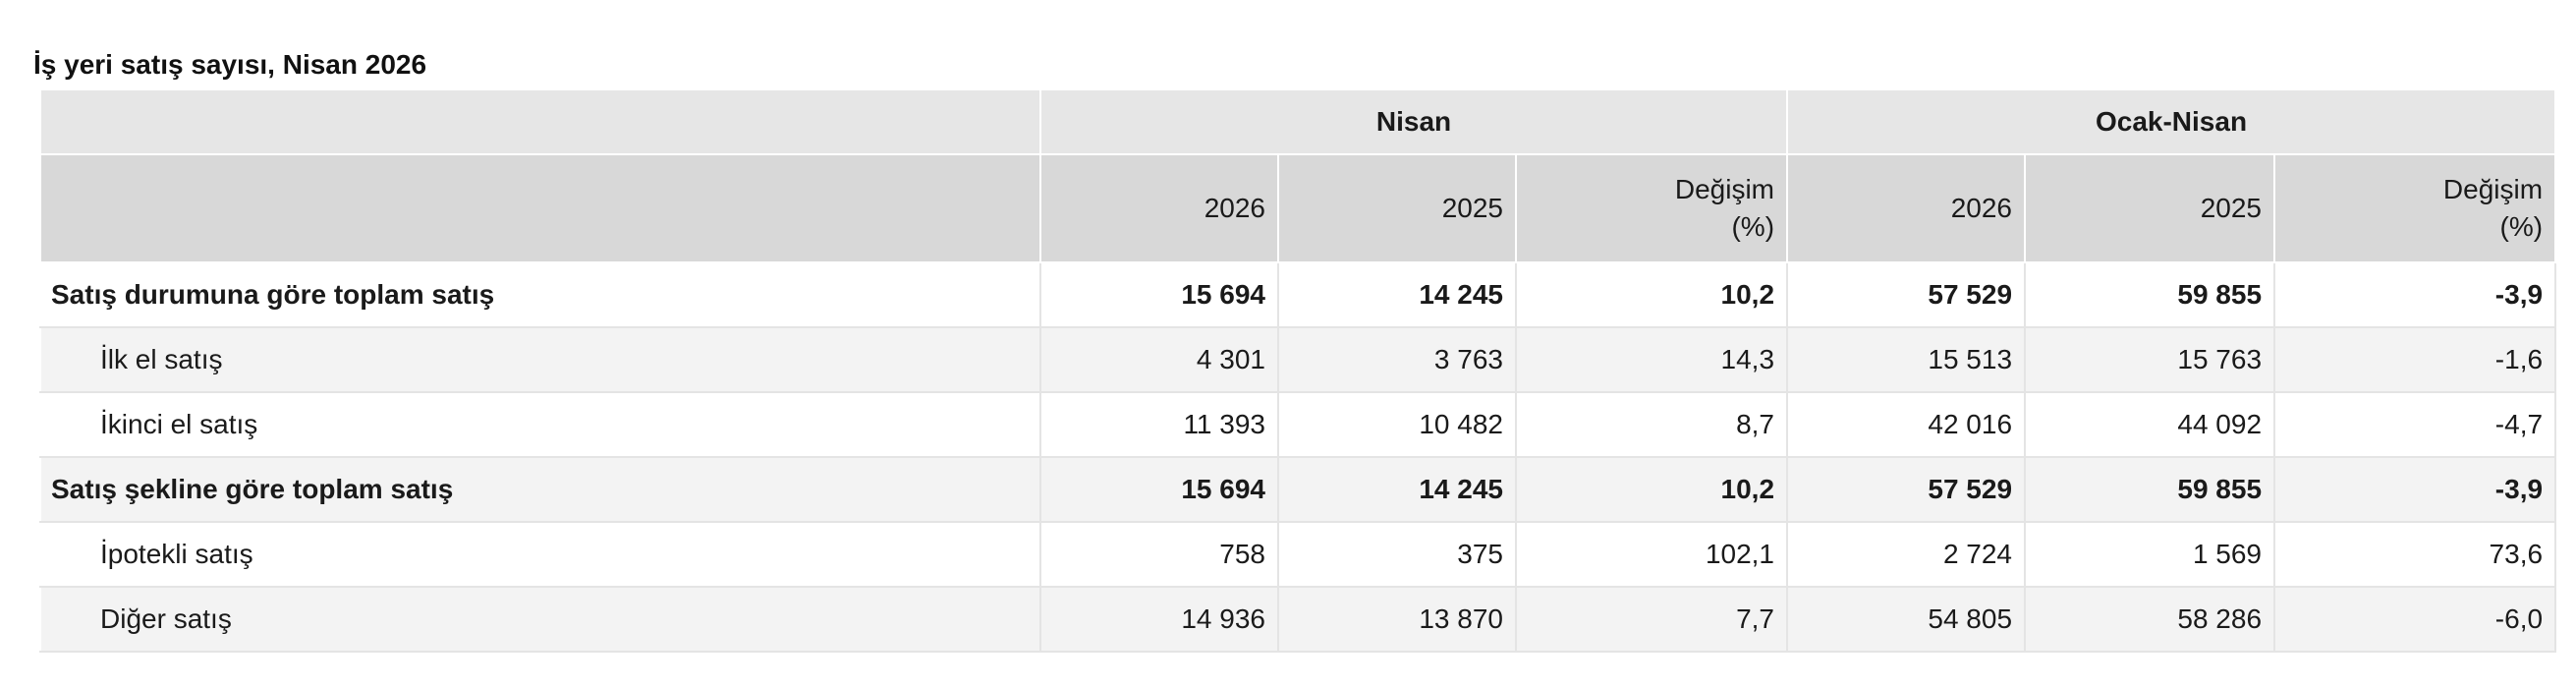 This screenshot has width=2576, height=688. What do you see at coordinates (1159, 619) in the screenshot?
I see `table-cell: 14 936` at bounding box center [1159, 619].